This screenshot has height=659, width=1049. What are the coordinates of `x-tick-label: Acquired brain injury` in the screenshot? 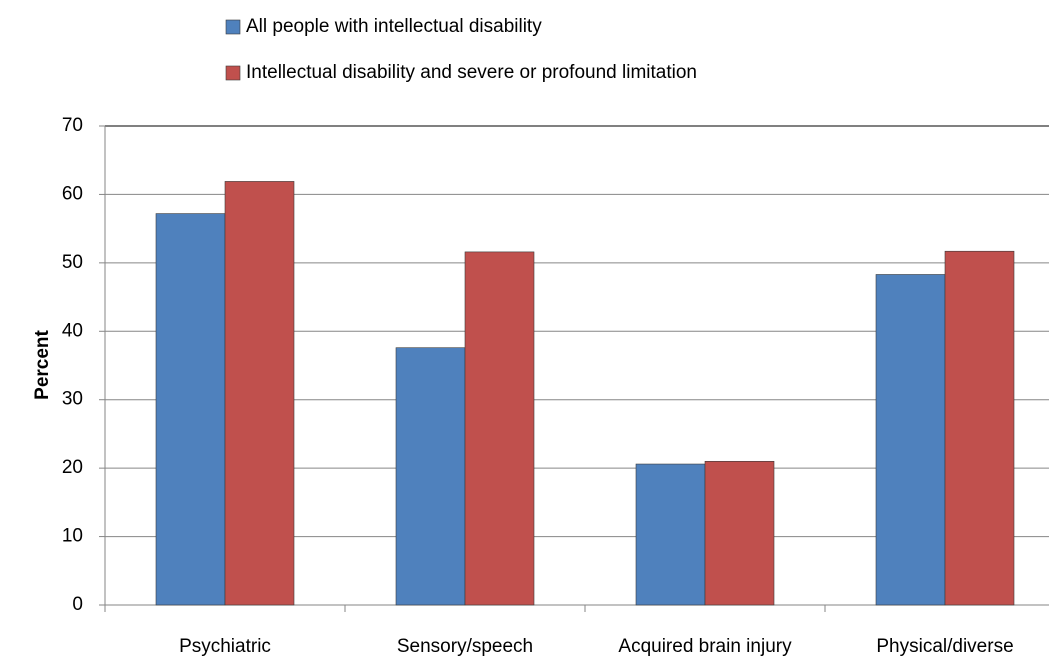 It's located at (705, 646).